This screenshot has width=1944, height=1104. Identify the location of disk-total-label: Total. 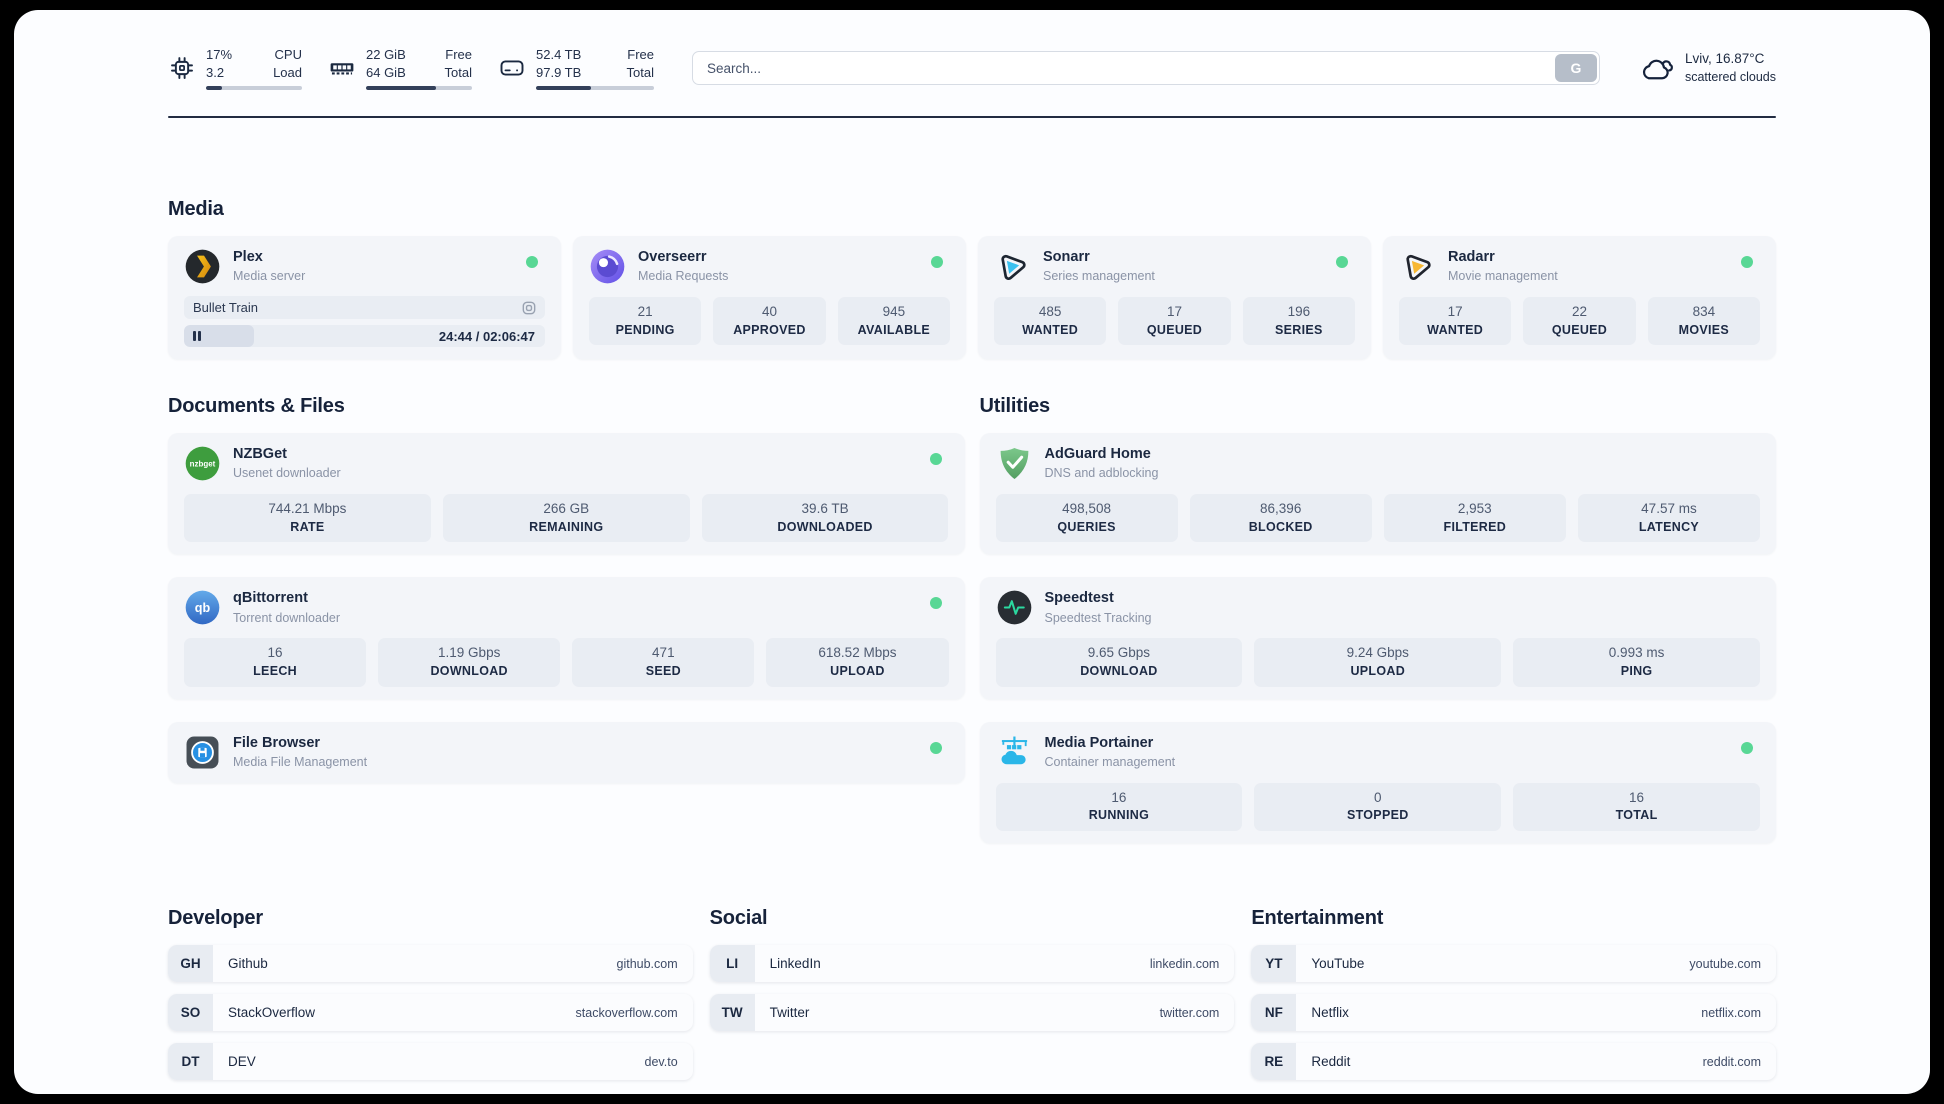
(640, 72).